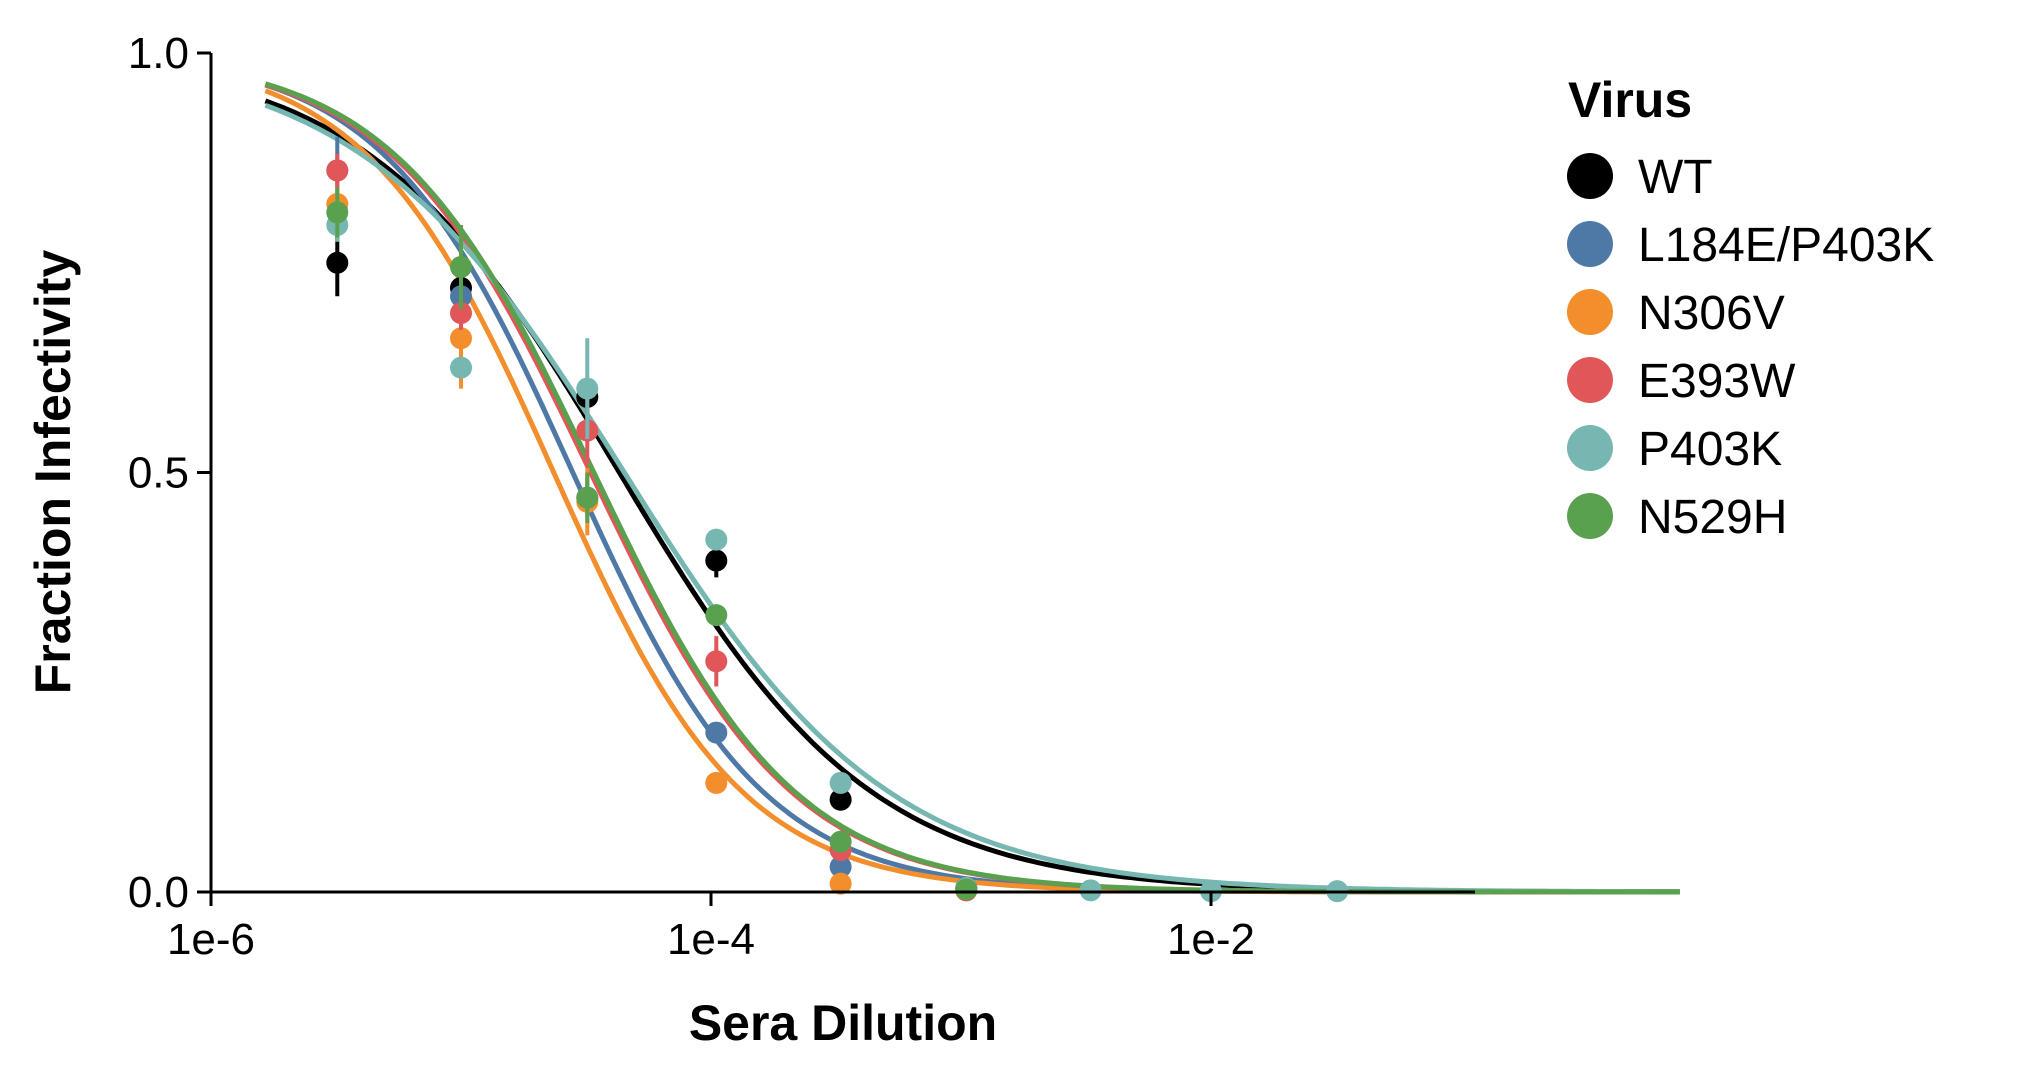  Describe the element at coordinates (1712, 517) in the screenshot. I see `legend-label: N529H` at that location.